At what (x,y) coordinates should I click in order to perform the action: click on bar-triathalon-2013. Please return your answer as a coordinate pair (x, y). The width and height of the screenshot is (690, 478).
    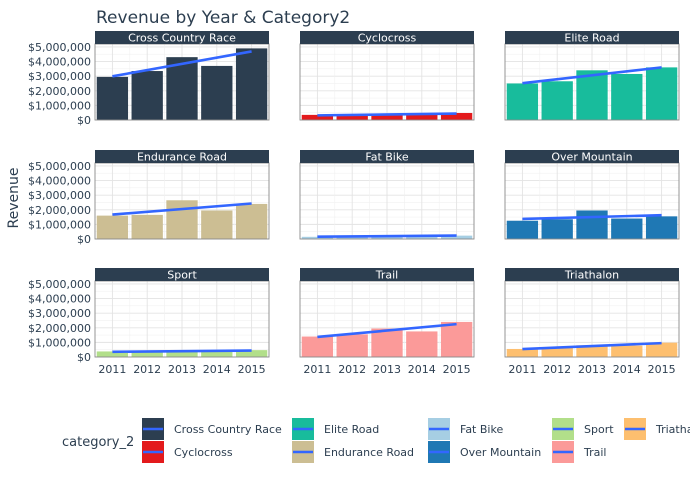
    Looking at the image, I should click on (592, 351).